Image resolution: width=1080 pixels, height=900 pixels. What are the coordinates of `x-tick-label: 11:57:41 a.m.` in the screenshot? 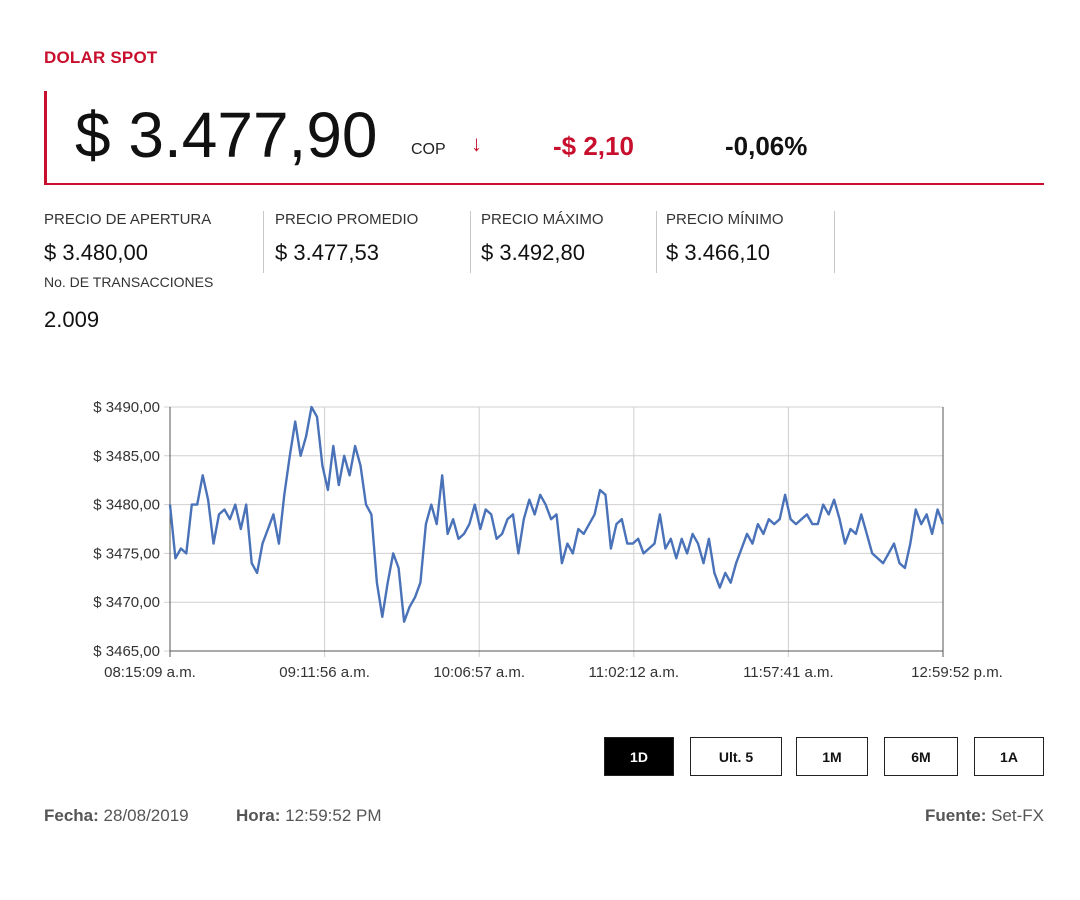 It's located at (788, 672).